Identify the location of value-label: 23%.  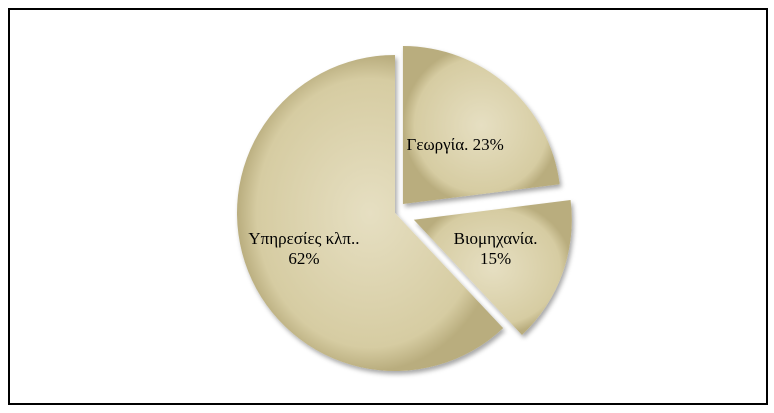
(488, 144).